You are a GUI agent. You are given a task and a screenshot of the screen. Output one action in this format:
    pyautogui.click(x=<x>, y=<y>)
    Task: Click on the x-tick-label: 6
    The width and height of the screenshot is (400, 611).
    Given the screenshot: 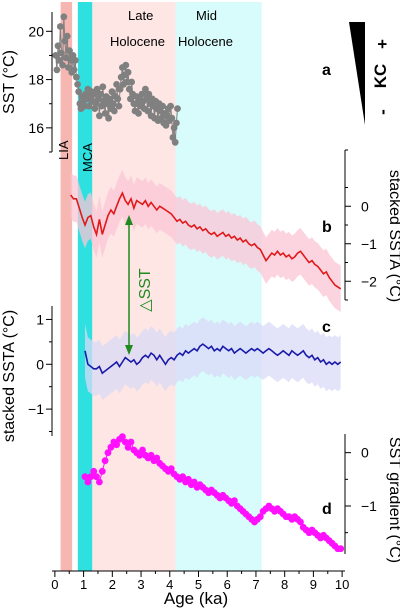 What is the action you would take?
    pyautogui.click(x=227, y=584)
    